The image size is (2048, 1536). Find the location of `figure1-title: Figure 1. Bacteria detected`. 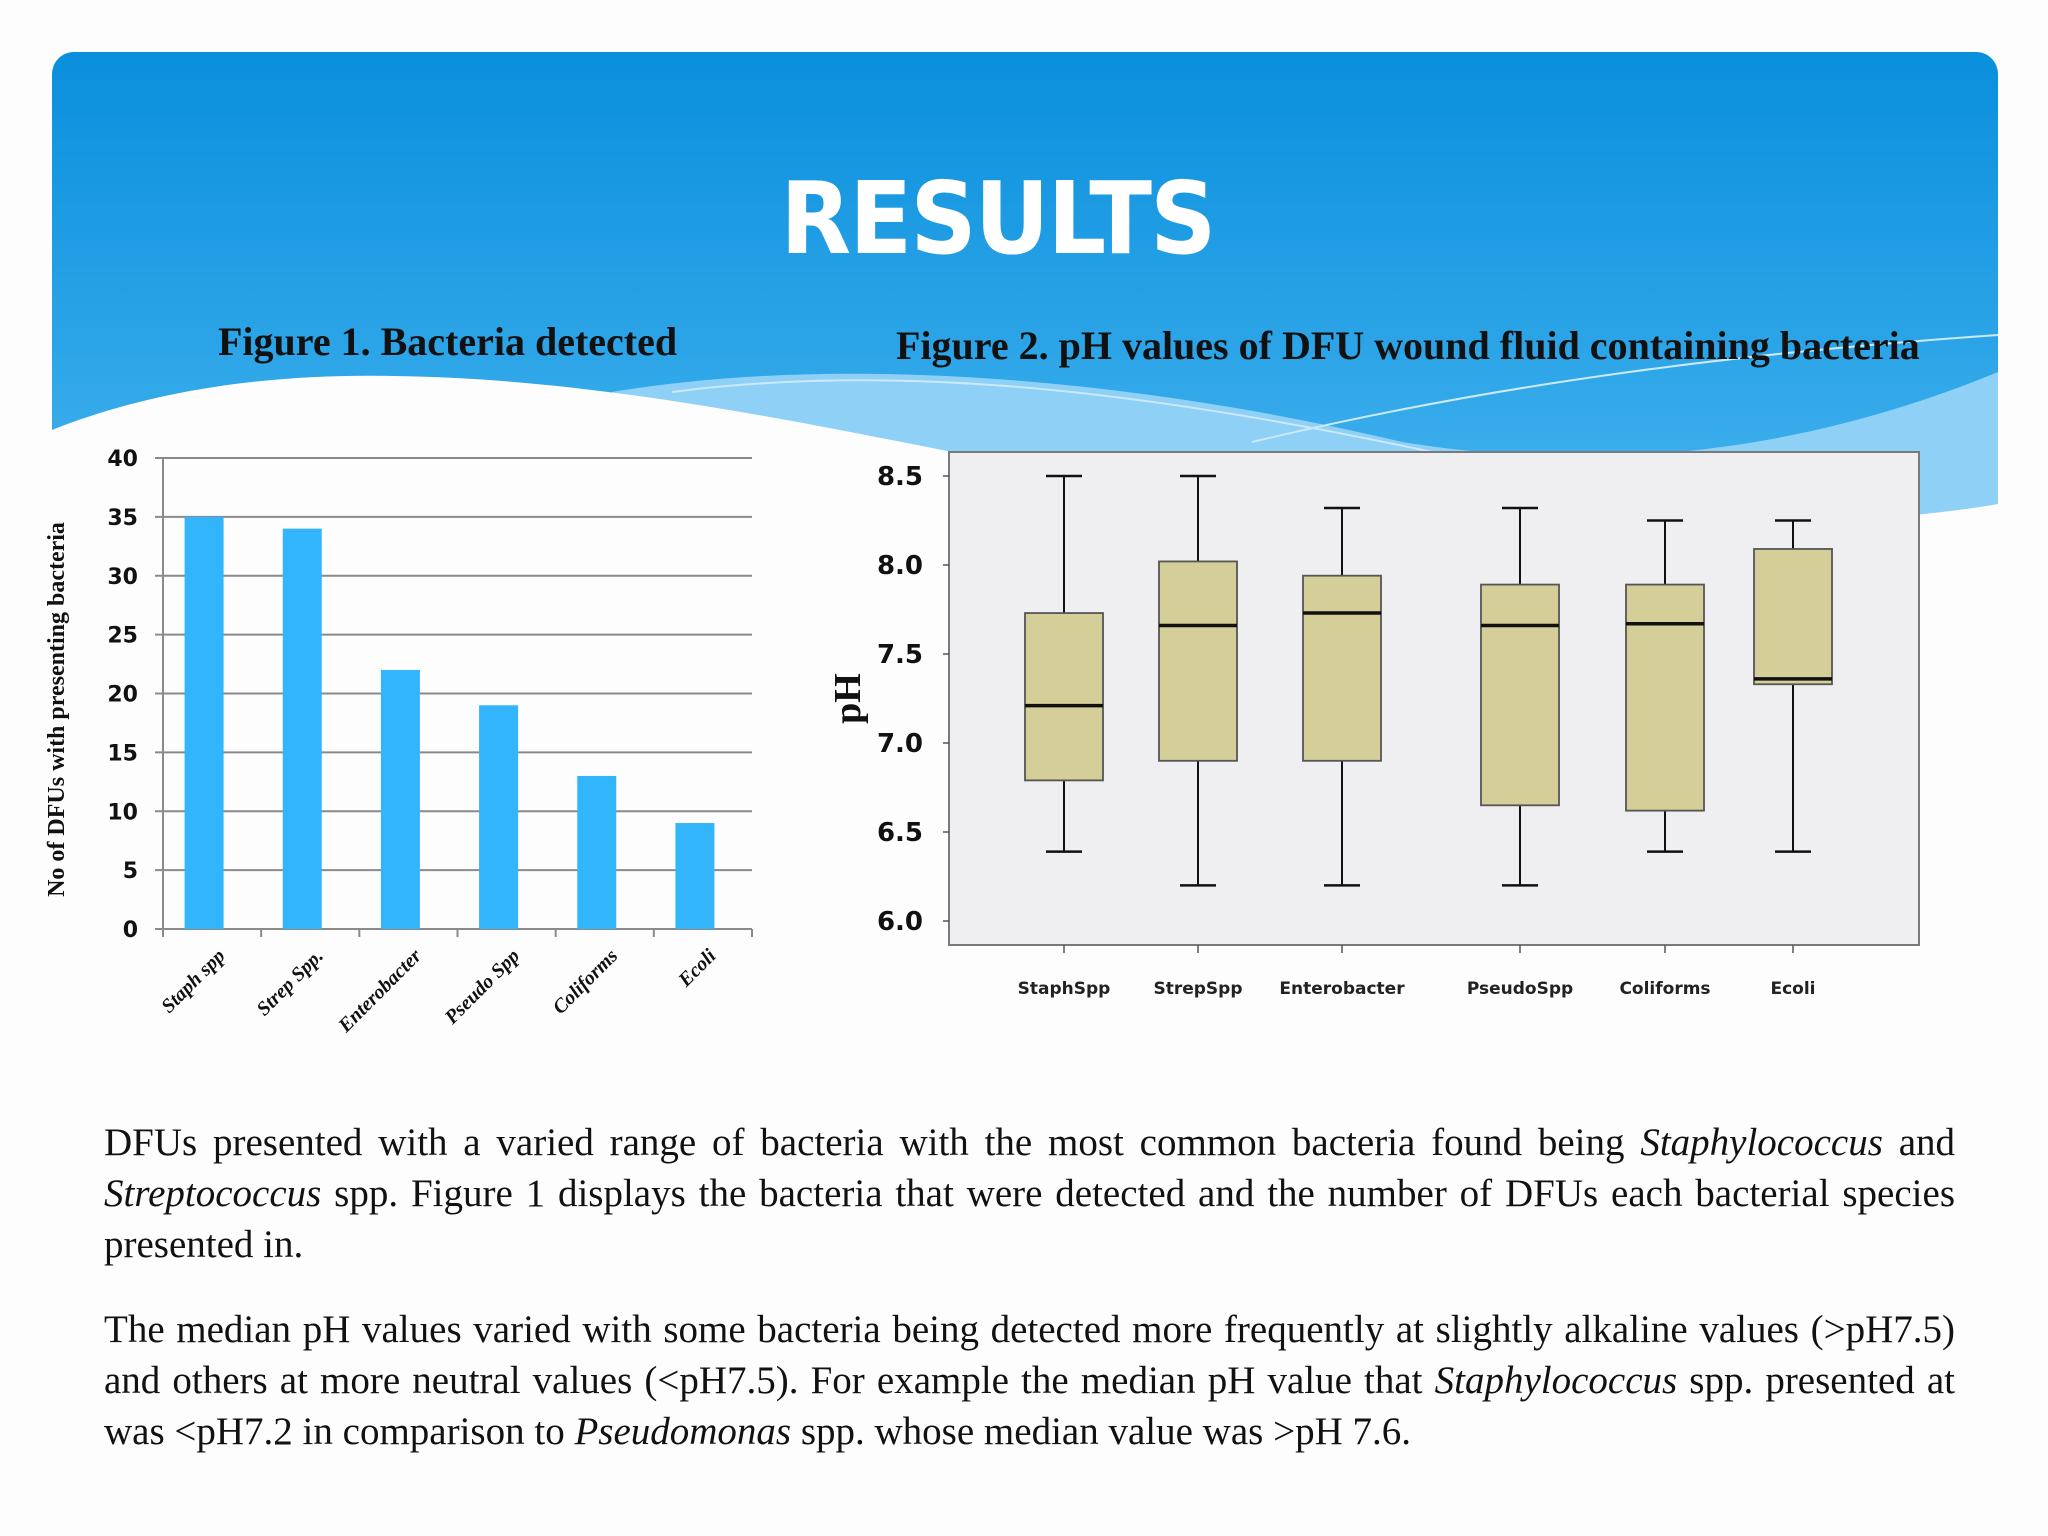

figure1-title: Figure 1. Bacteria detected is located at coordinates (448, 341).